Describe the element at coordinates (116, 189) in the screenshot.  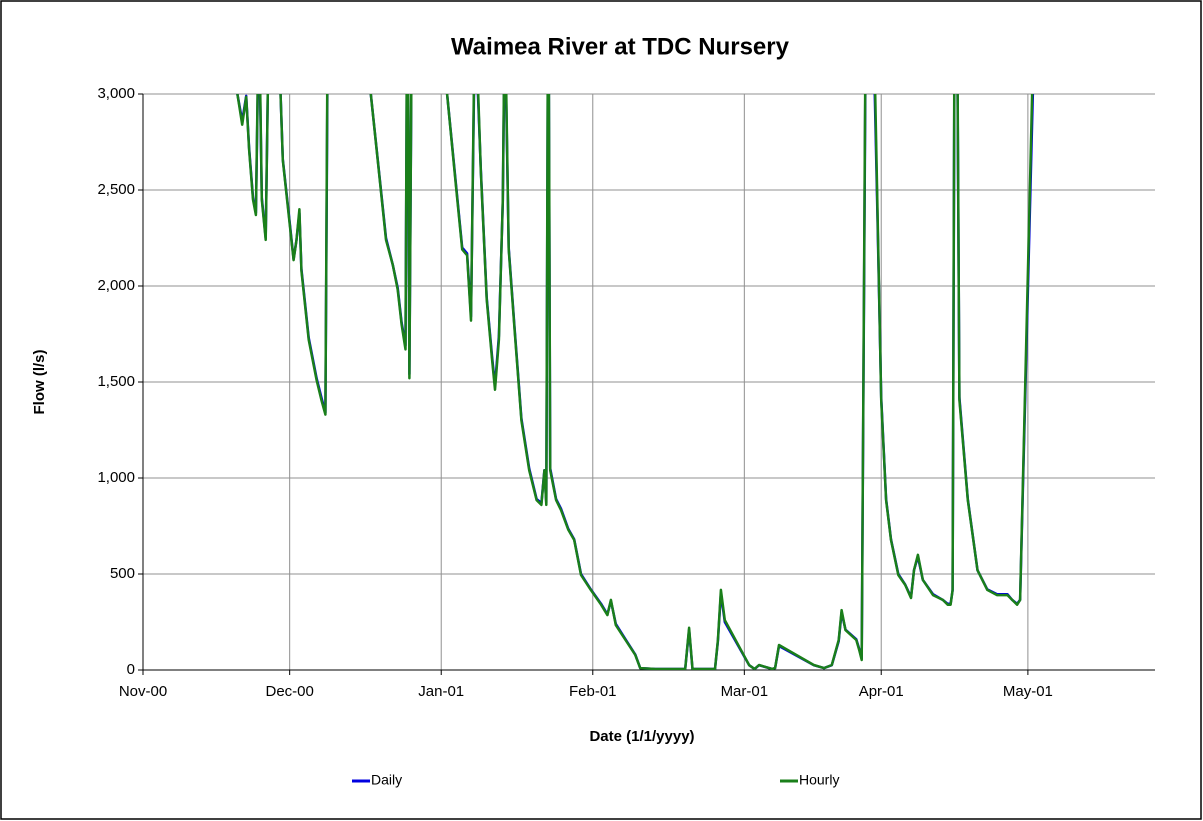
I see `y-tick-label: 2,500` at that location.